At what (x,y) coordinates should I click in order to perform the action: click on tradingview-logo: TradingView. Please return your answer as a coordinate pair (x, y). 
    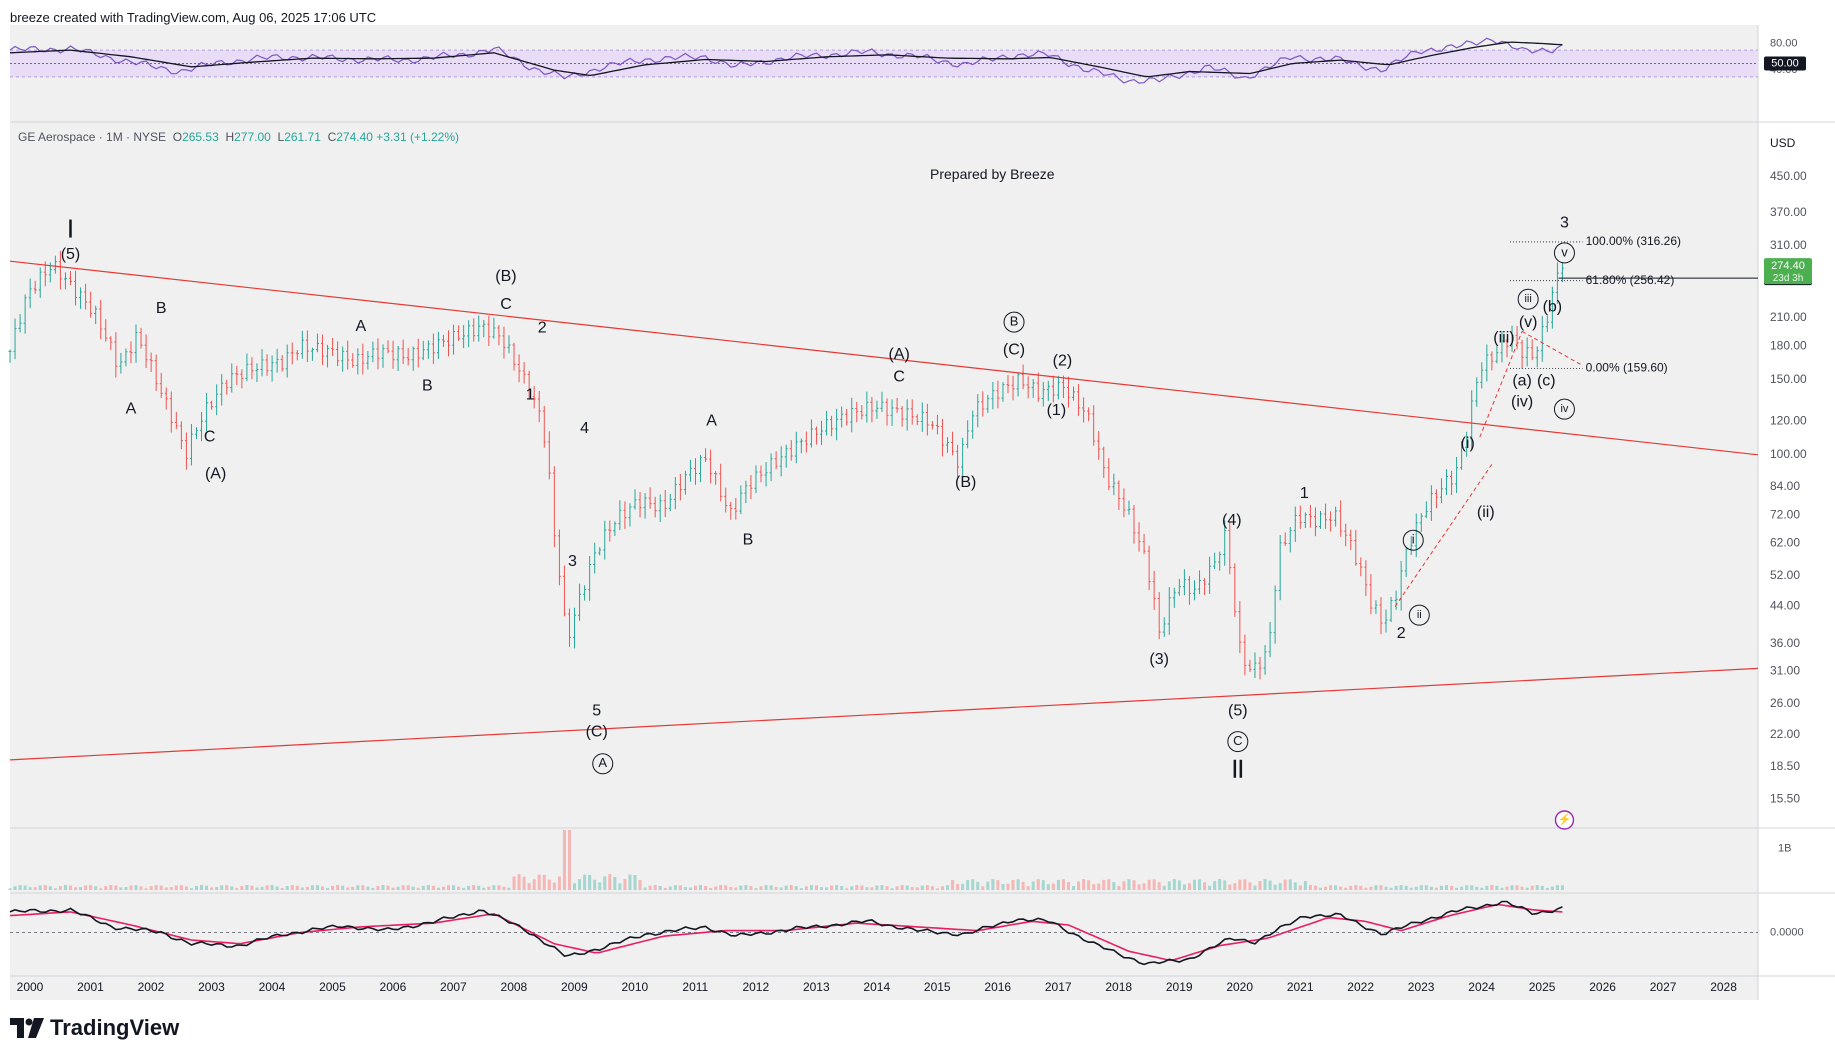
    Looking at the image, I should click on (94, 1028).